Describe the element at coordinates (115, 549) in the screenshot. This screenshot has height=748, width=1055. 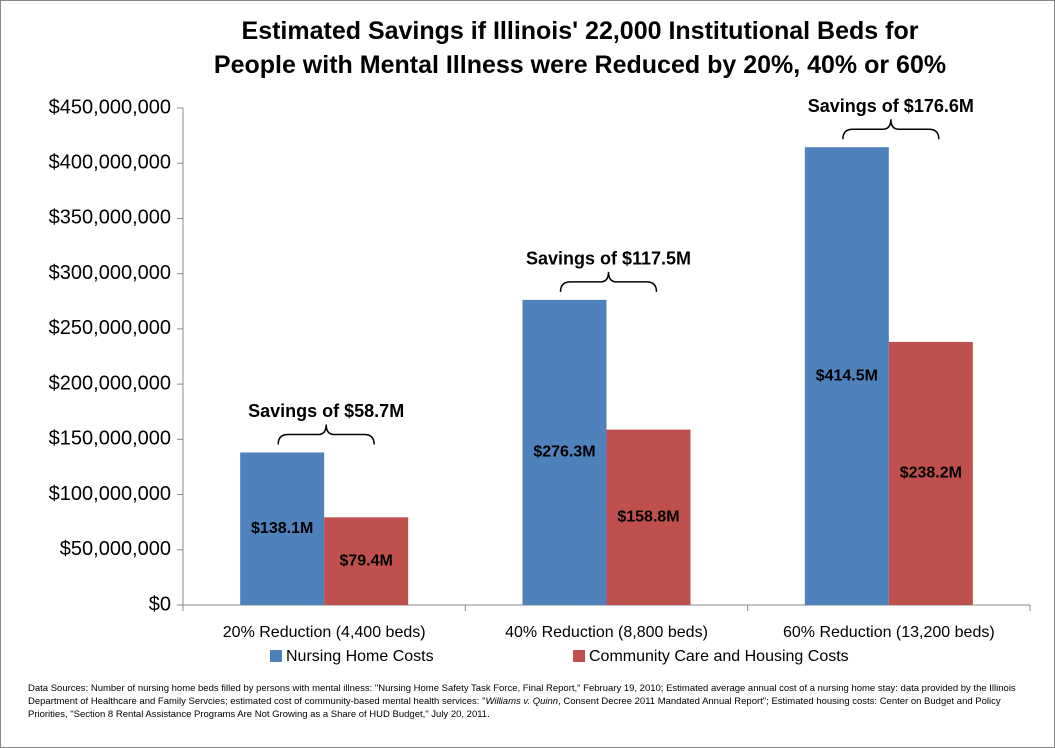
I see `y-tick-label: $50,000,000` at that location.